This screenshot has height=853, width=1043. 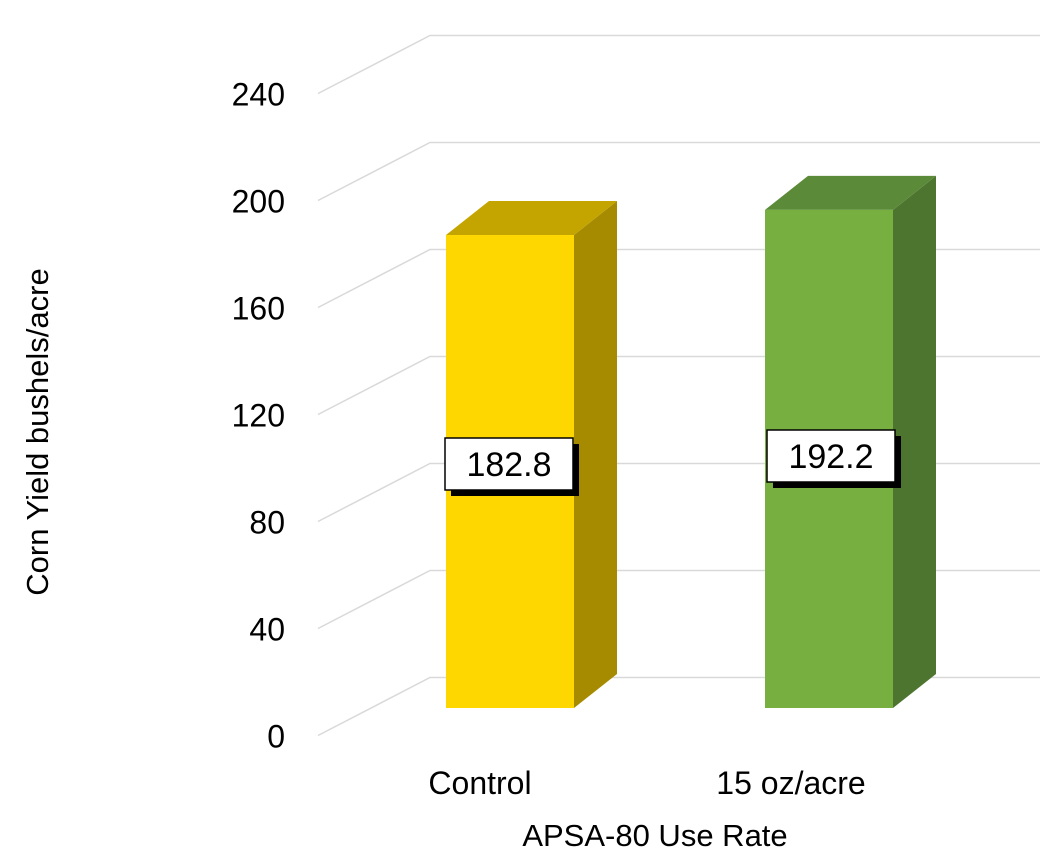 I want to click on x-axis-title: APSA-80 Use Rate, so click(x=654, y=835).